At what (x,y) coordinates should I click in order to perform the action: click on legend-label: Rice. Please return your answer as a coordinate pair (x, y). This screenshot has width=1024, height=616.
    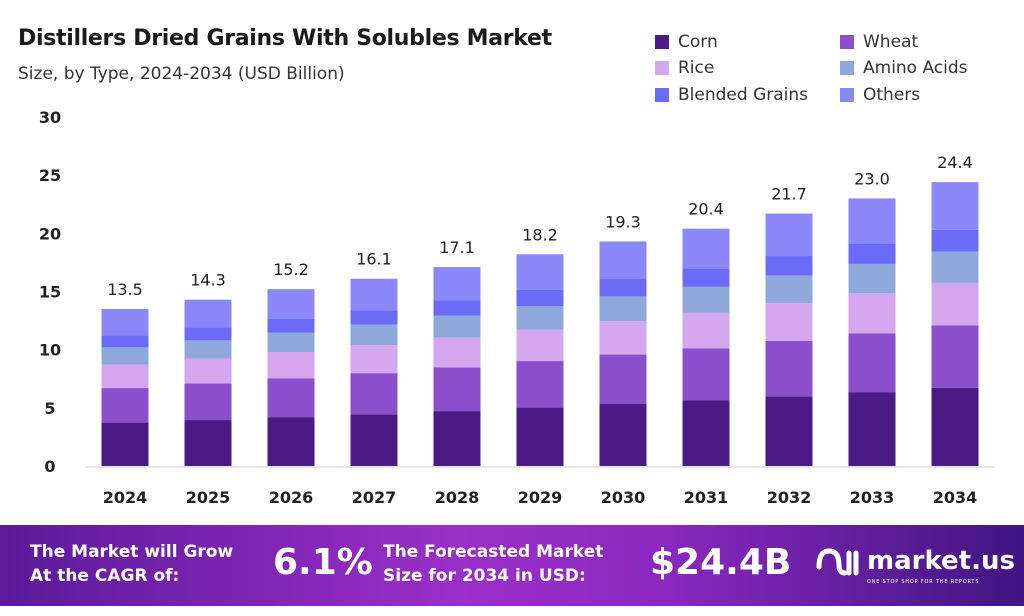
    Looking at the image, I should click on (696, 68).